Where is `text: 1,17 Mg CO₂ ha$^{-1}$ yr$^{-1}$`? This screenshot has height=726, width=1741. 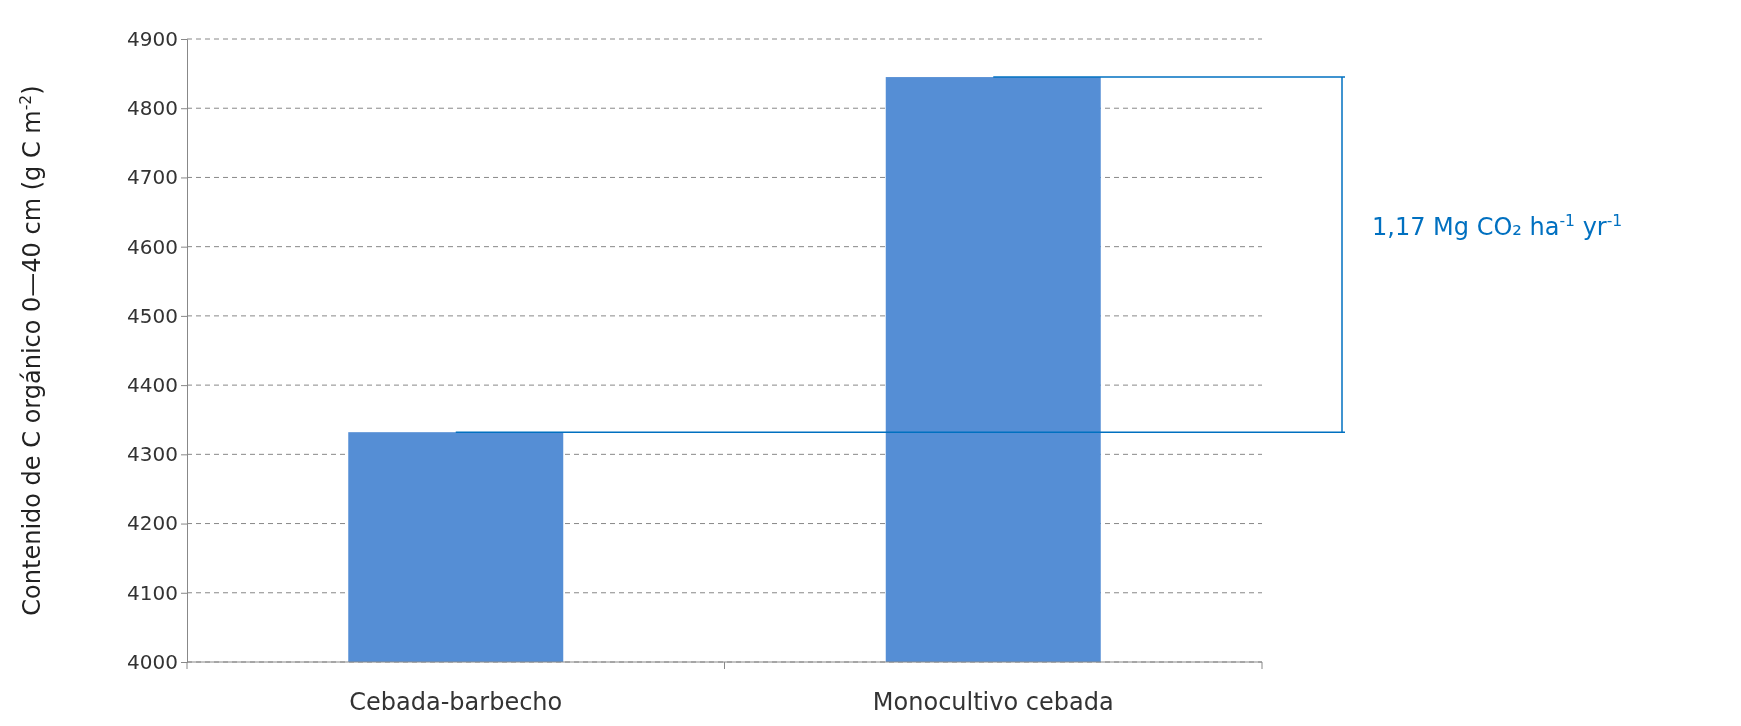
text: 1,17 Mg CO₂ ha$^{-1}$ yr$^{-1}$ is located at coordinates (1497, 226).